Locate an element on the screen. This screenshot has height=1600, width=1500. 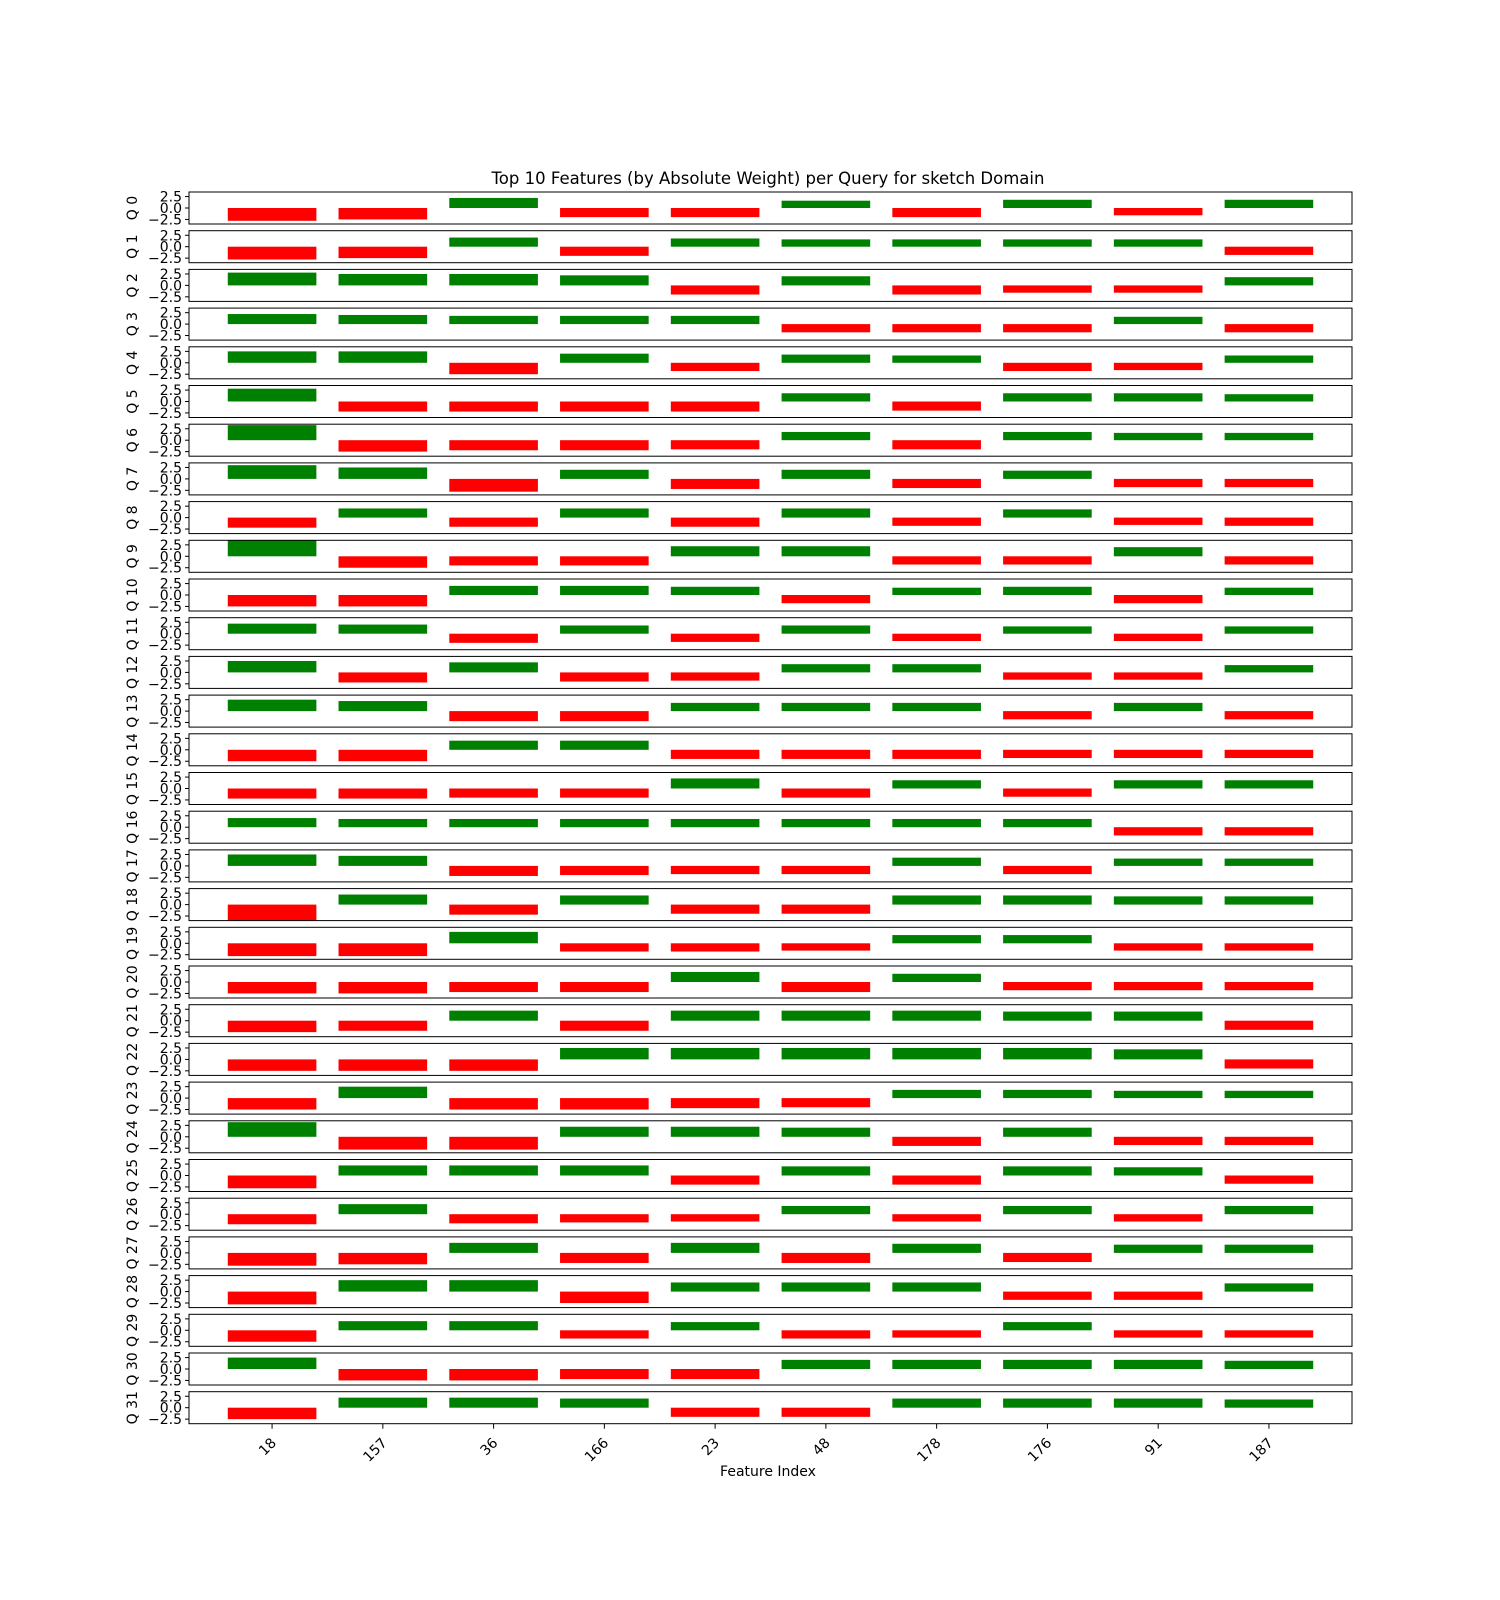
row-label: Q 2 is located at coordinates (133, 285).